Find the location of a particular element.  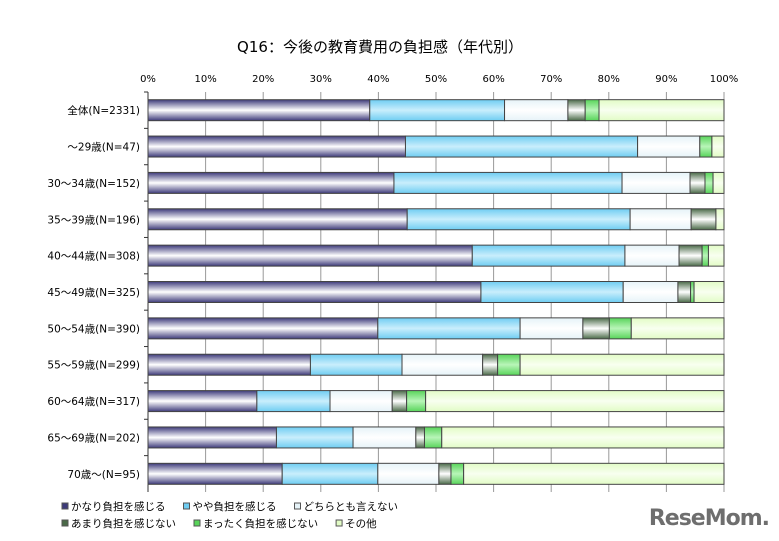

x-tick-label: 40% is located at coordinates (378, 79).